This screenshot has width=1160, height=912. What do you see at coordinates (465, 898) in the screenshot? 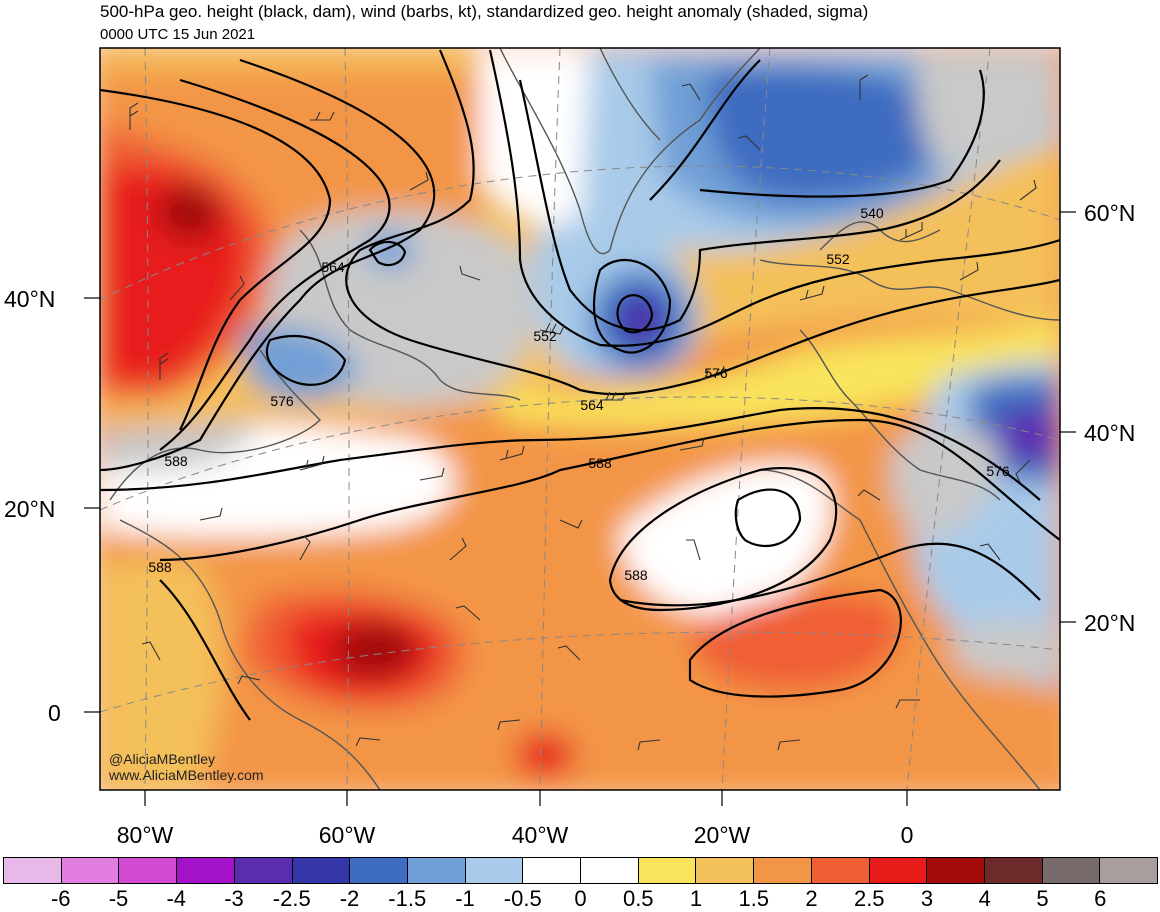
I see `colorbar-tick-label: -1` at bounding box center [465, 898].